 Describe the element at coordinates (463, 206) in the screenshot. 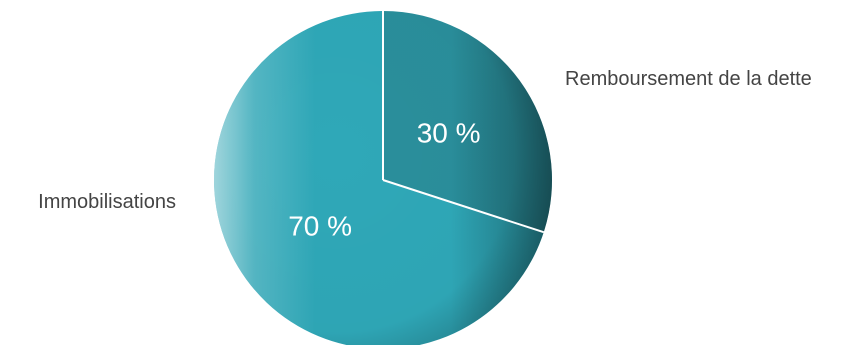

I see `slice-separator` at that location.